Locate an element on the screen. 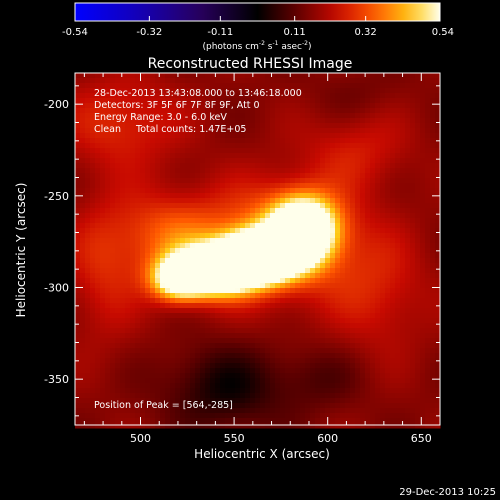  annotation-energy-range: Energy Range: 3.0 - 6.0 keV is located at coordinates (160, 117).